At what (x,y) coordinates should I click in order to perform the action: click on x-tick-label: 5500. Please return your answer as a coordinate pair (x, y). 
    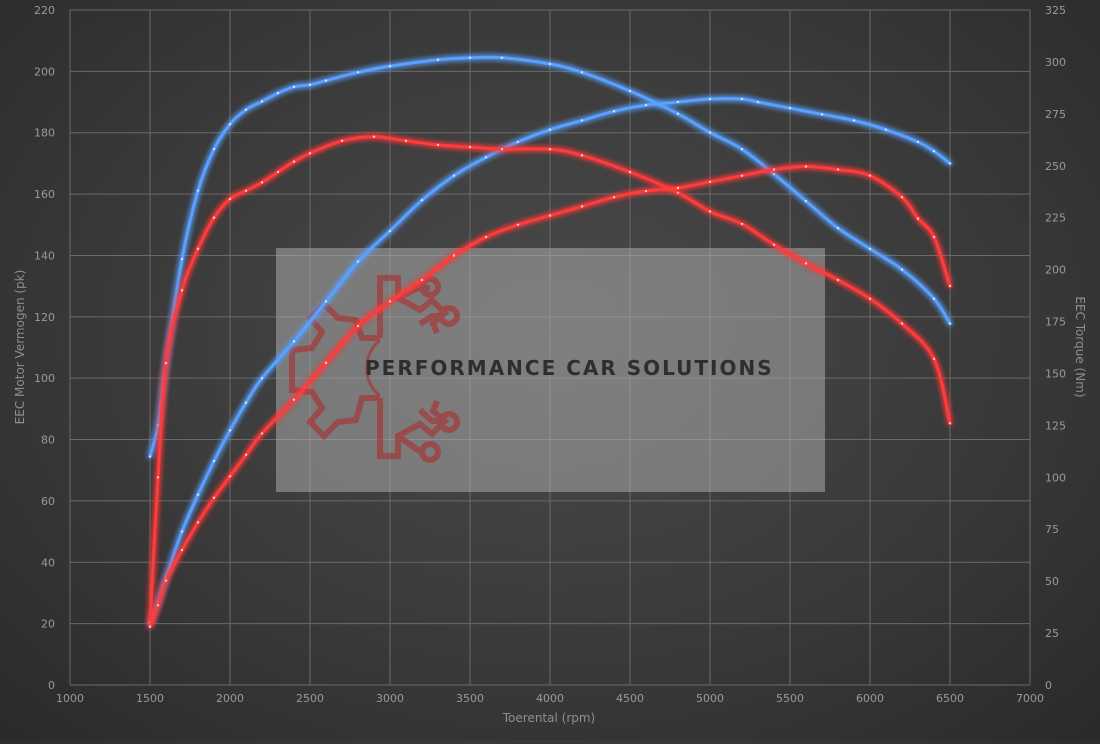
    Looking at the image, I should click on (790, 698).